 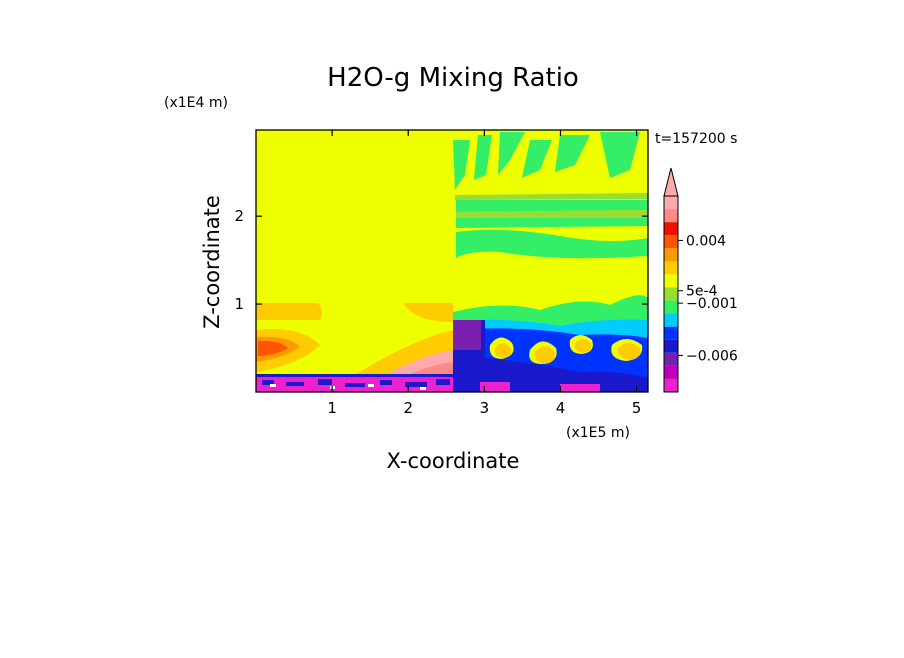 What do you see at coordinates (453, 78) in the screenshot?
I see `chart-title: H2O-g Mixing Ratio` at bounding box center [453, 78].